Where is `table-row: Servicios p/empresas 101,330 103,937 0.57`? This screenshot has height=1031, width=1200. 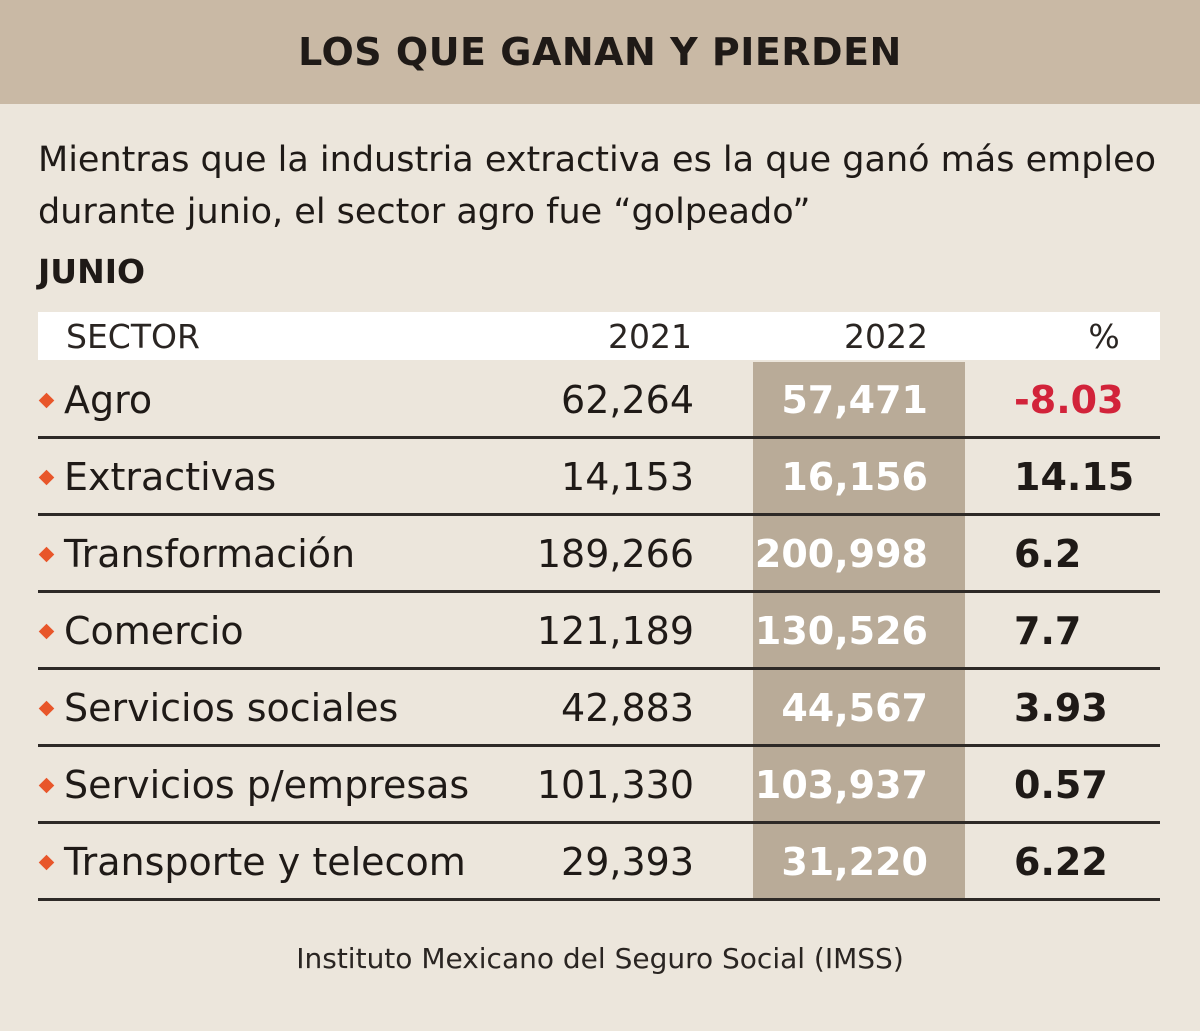
table-row: Servicios p/empresas 101,330 103,937 0.57 is located at coordinates (599, 785).